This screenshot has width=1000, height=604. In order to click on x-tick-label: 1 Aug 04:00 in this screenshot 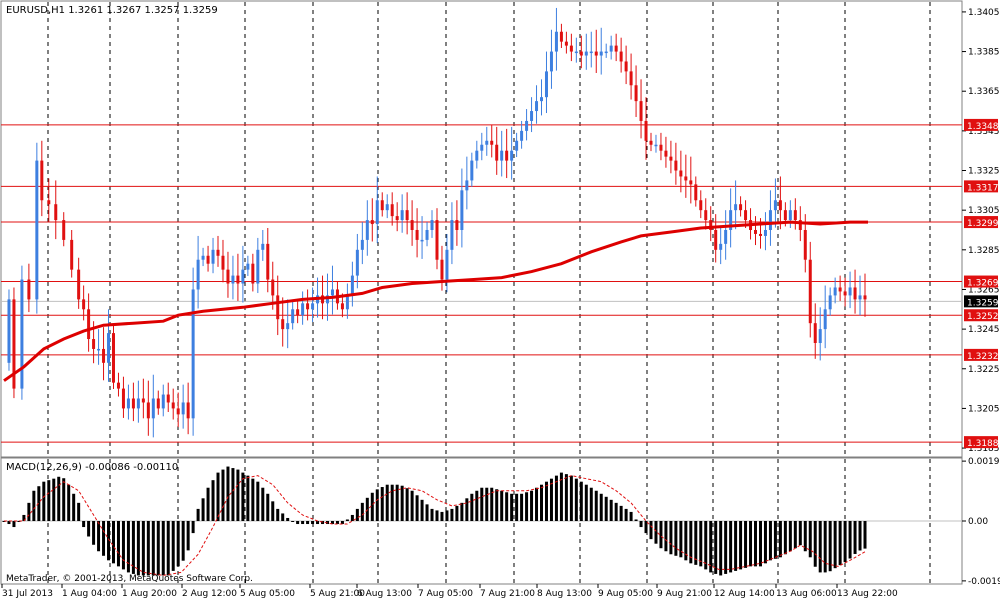, I will do `click(89, 594)`.